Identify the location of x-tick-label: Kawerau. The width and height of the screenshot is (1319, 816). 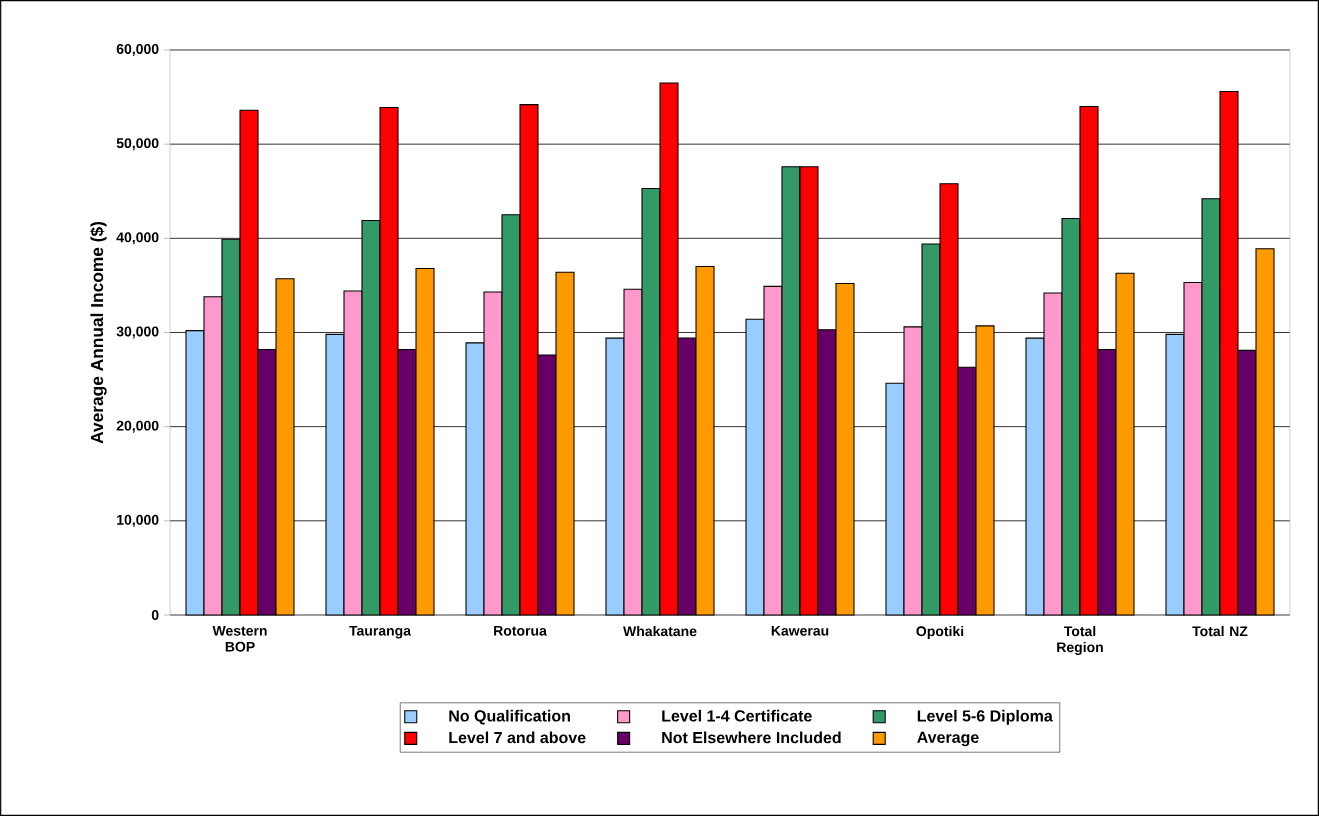
(800, 630).